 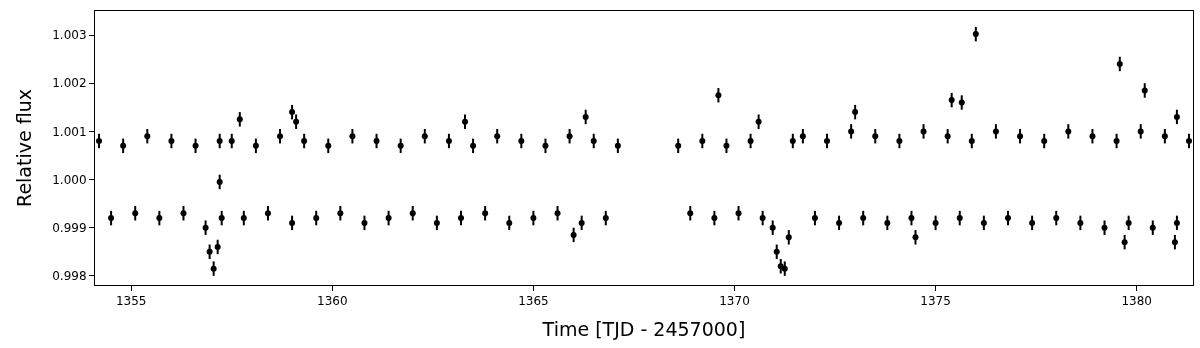 I want to click on y-tick-label: 1.001, so click(x=69, y=131).